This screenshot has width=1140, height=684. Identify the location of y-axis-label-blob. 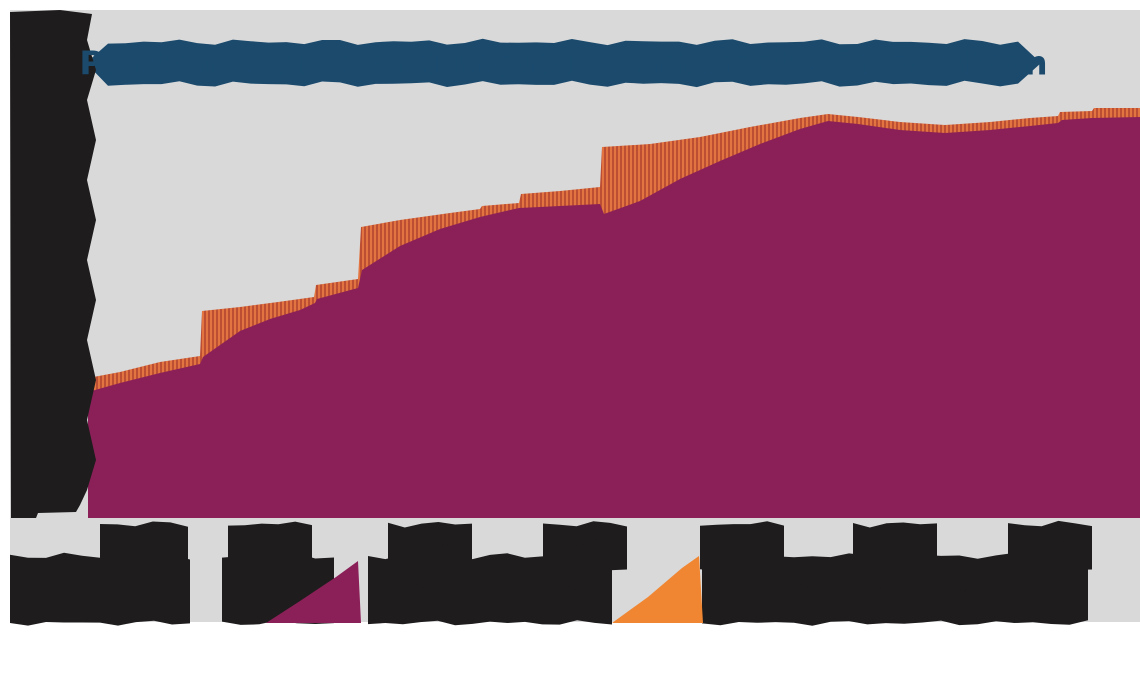
(53, 264).